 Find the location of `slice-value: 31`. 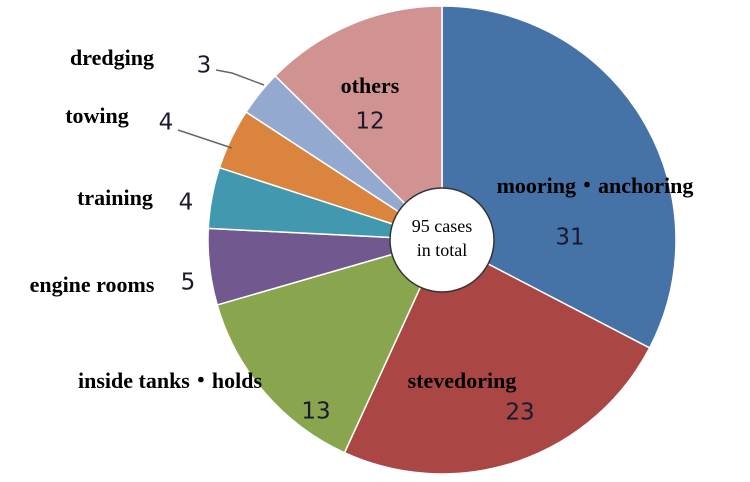

slice-value: 31 is located at coordinates (569, 238).